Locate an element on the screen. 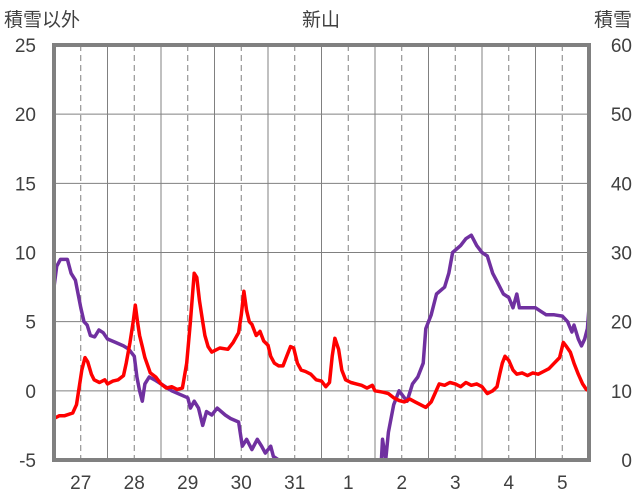 This screenshot has height=501, width=636. left-axis-label: 積雪以外 is located at coordinates (42, 20).